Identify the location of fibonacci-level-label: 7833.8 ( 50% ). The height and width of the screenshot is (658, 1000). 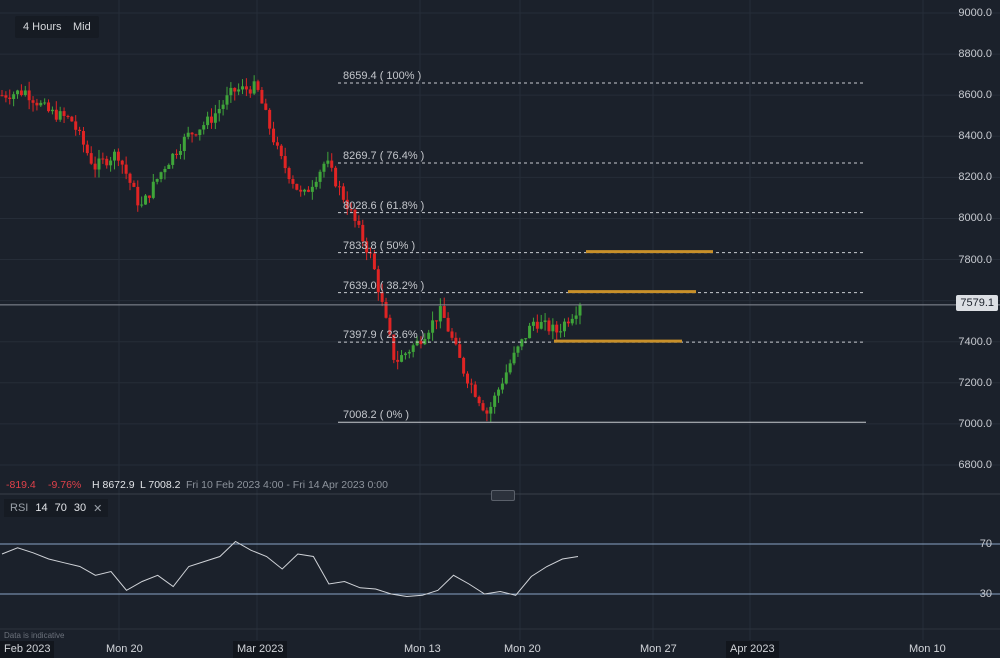
(379, 245).